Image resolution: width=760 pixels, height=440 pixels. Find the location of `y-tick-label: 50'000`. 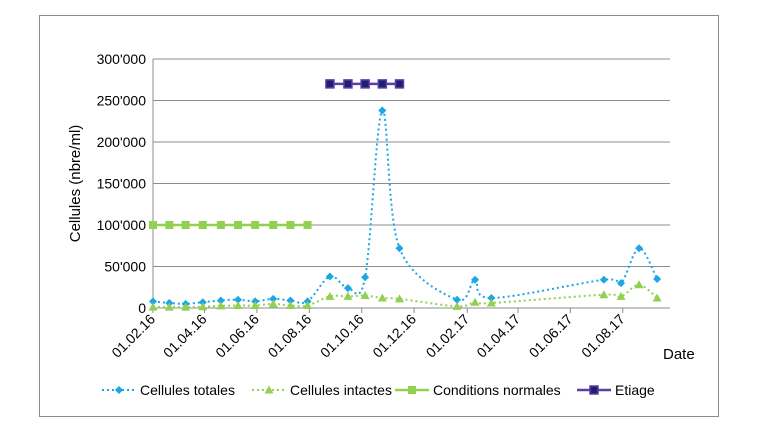

y-tick-label: 50'000 is located at coordinates (125, 267).